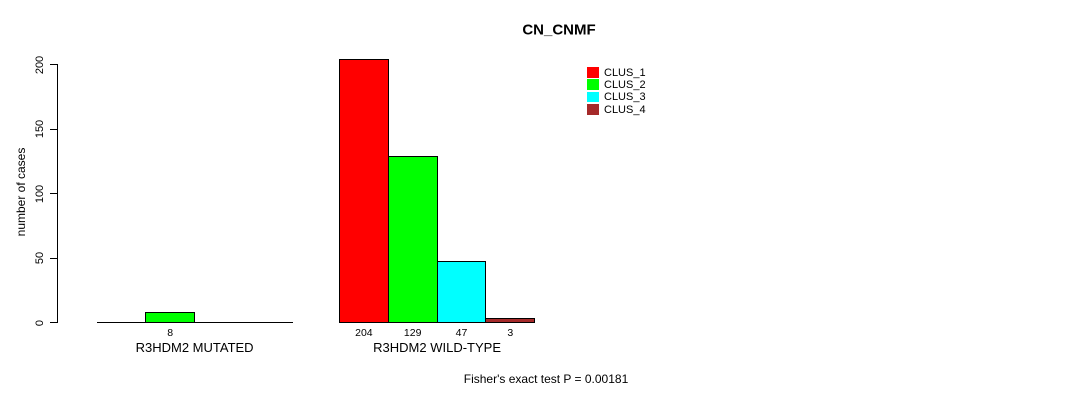 The width and height of the screenshot is (1090, 400). What do you see at coordinates (510, 333) in the screenshot?
I see `bar-value-label: 3` at bounding box center [510, 333].